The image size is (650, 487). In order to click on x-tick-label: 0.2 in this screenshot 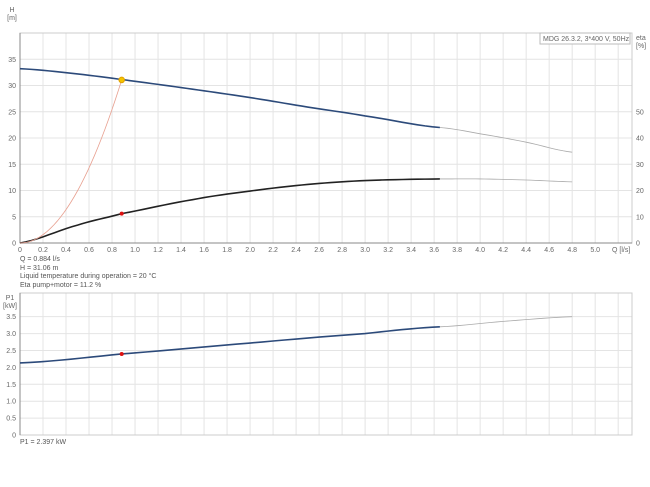, I will do `click(43, 250)`.